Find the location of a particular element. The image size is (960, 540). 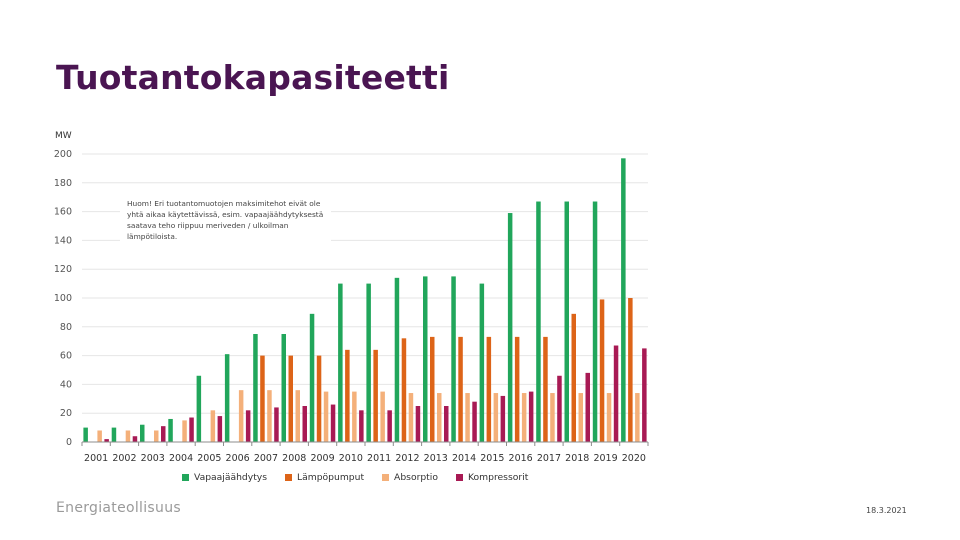

y-tick-label: 0 is located at coordinates (69, 442).